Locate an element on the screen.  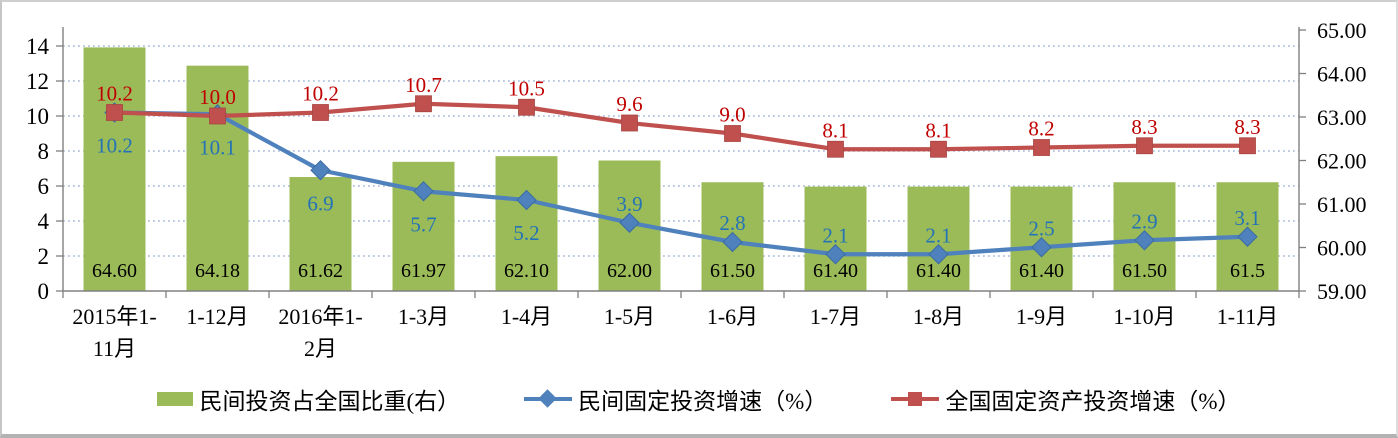
legend: 民间投资占全国比重(右） 民间固定投资增速（%） 全国固定资产投资增速（%） is located at coordinates (699, 399).